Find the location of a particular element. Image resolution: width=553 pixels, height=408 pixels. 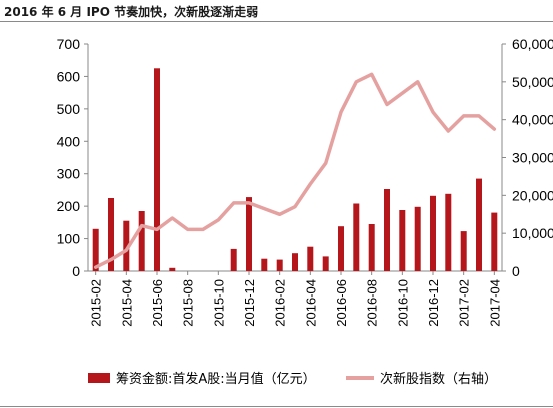

right-tick-label: 20,000 is located at coordinates (532, 195).